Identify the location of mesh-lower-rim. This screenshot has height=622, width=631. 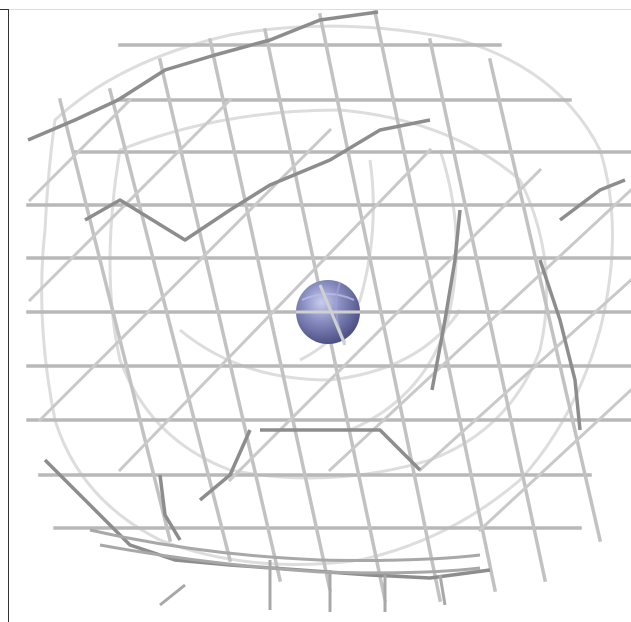
(285, 570).